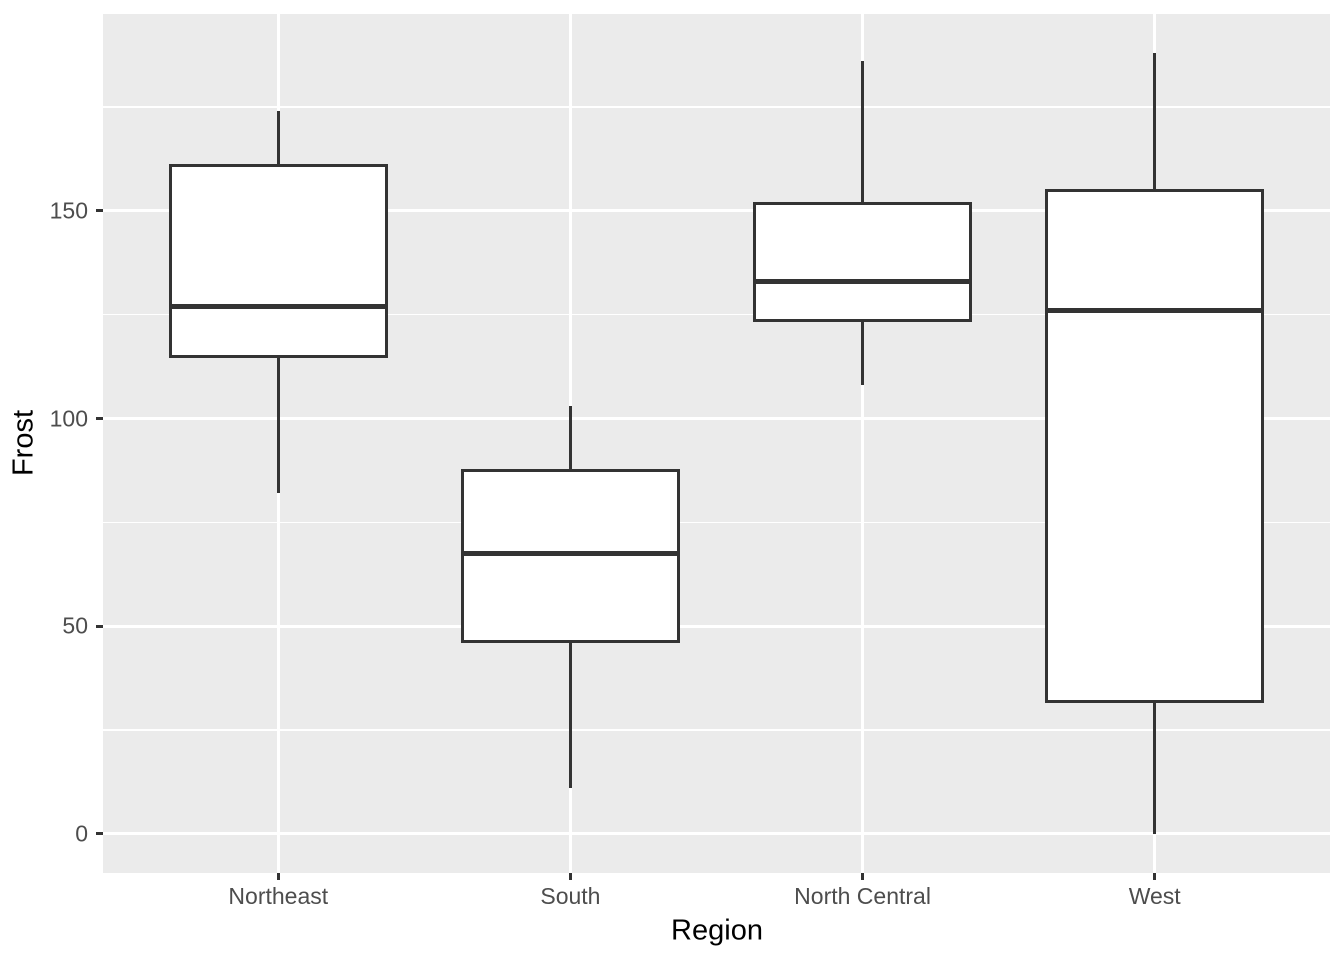 Image resolution: width=1344 pixels, height=960 pixels. I want to click on y-axis-title: Frost, so click(23, 443).